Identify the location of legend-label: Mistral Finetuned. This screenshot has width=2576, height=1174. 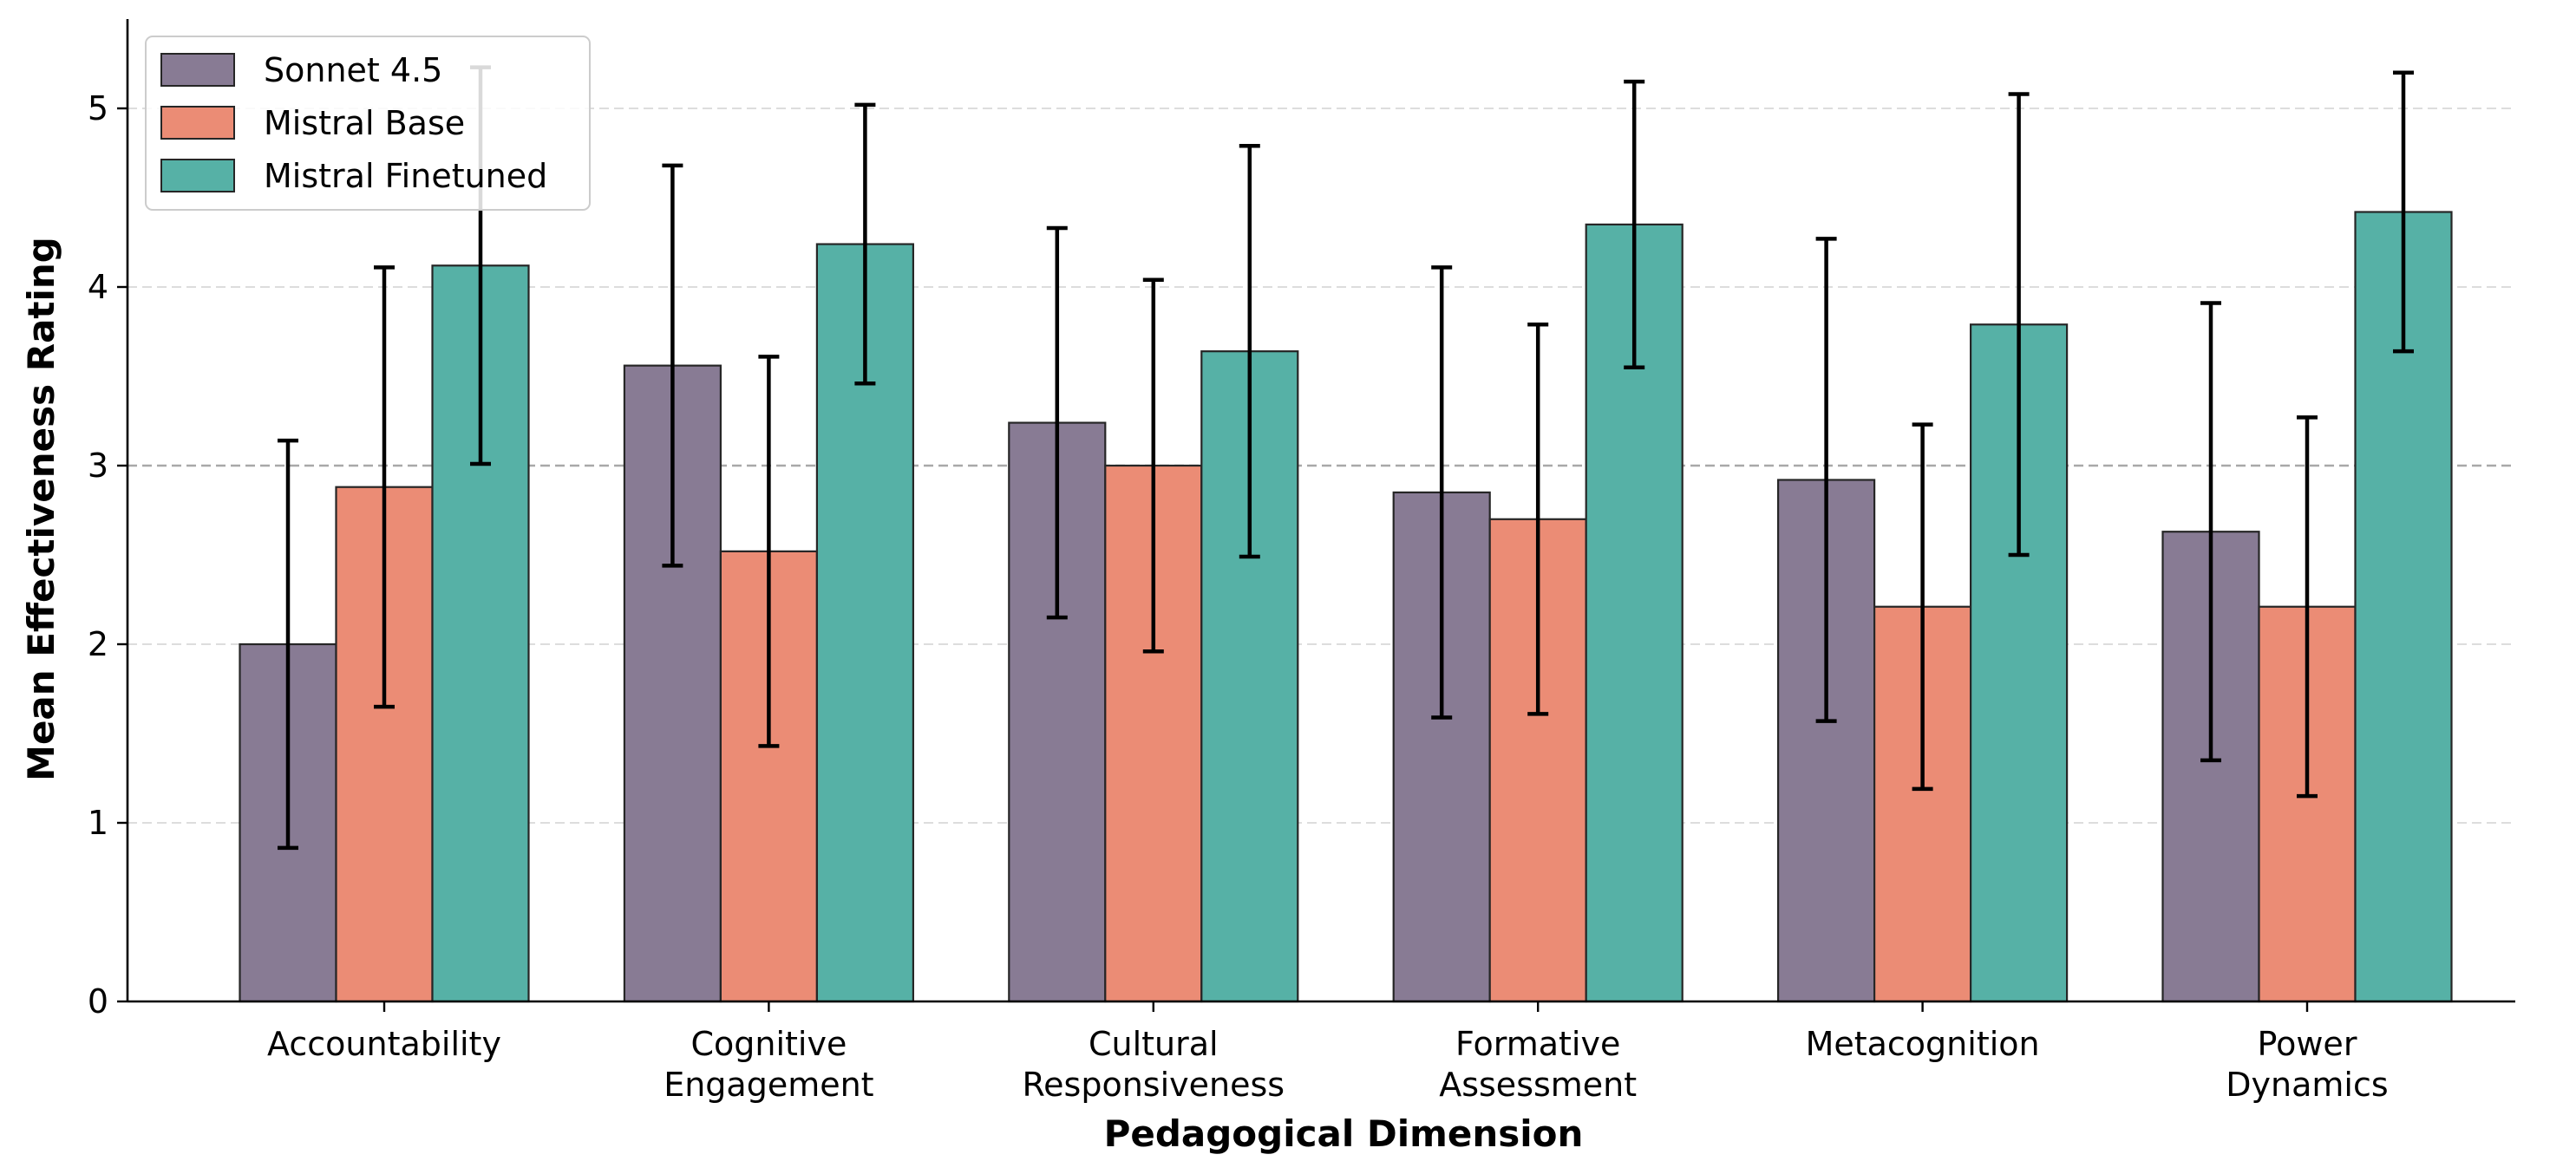
(405, 176).